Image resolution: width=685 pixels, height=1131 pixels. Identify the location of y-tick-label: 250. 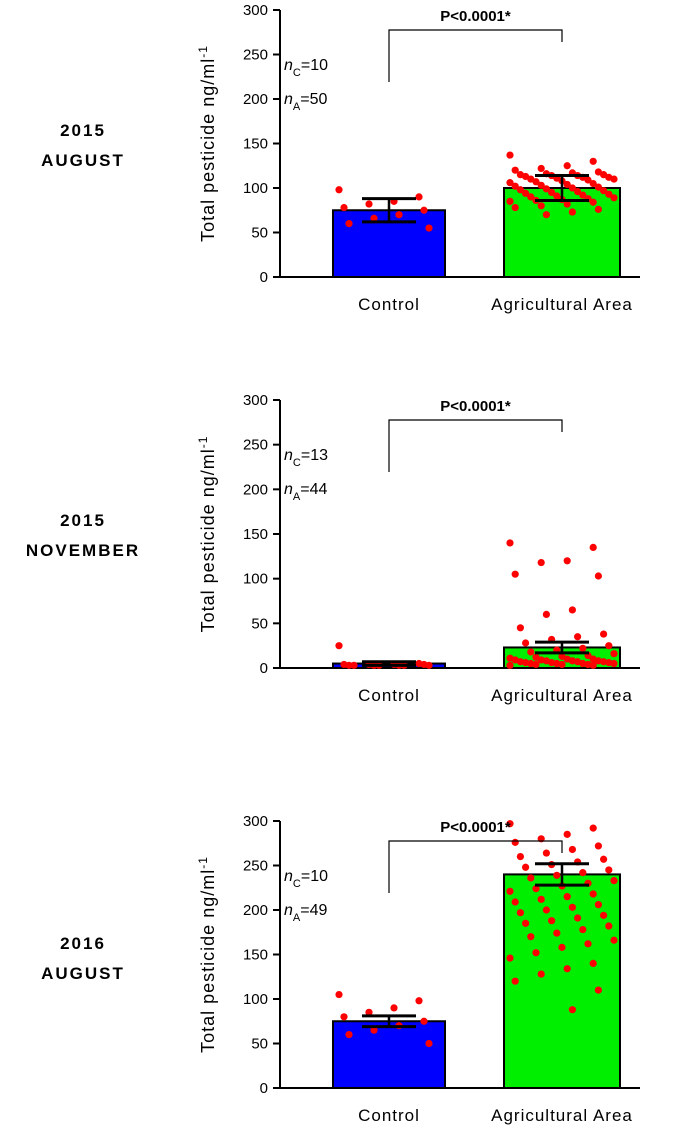
(255, 445).